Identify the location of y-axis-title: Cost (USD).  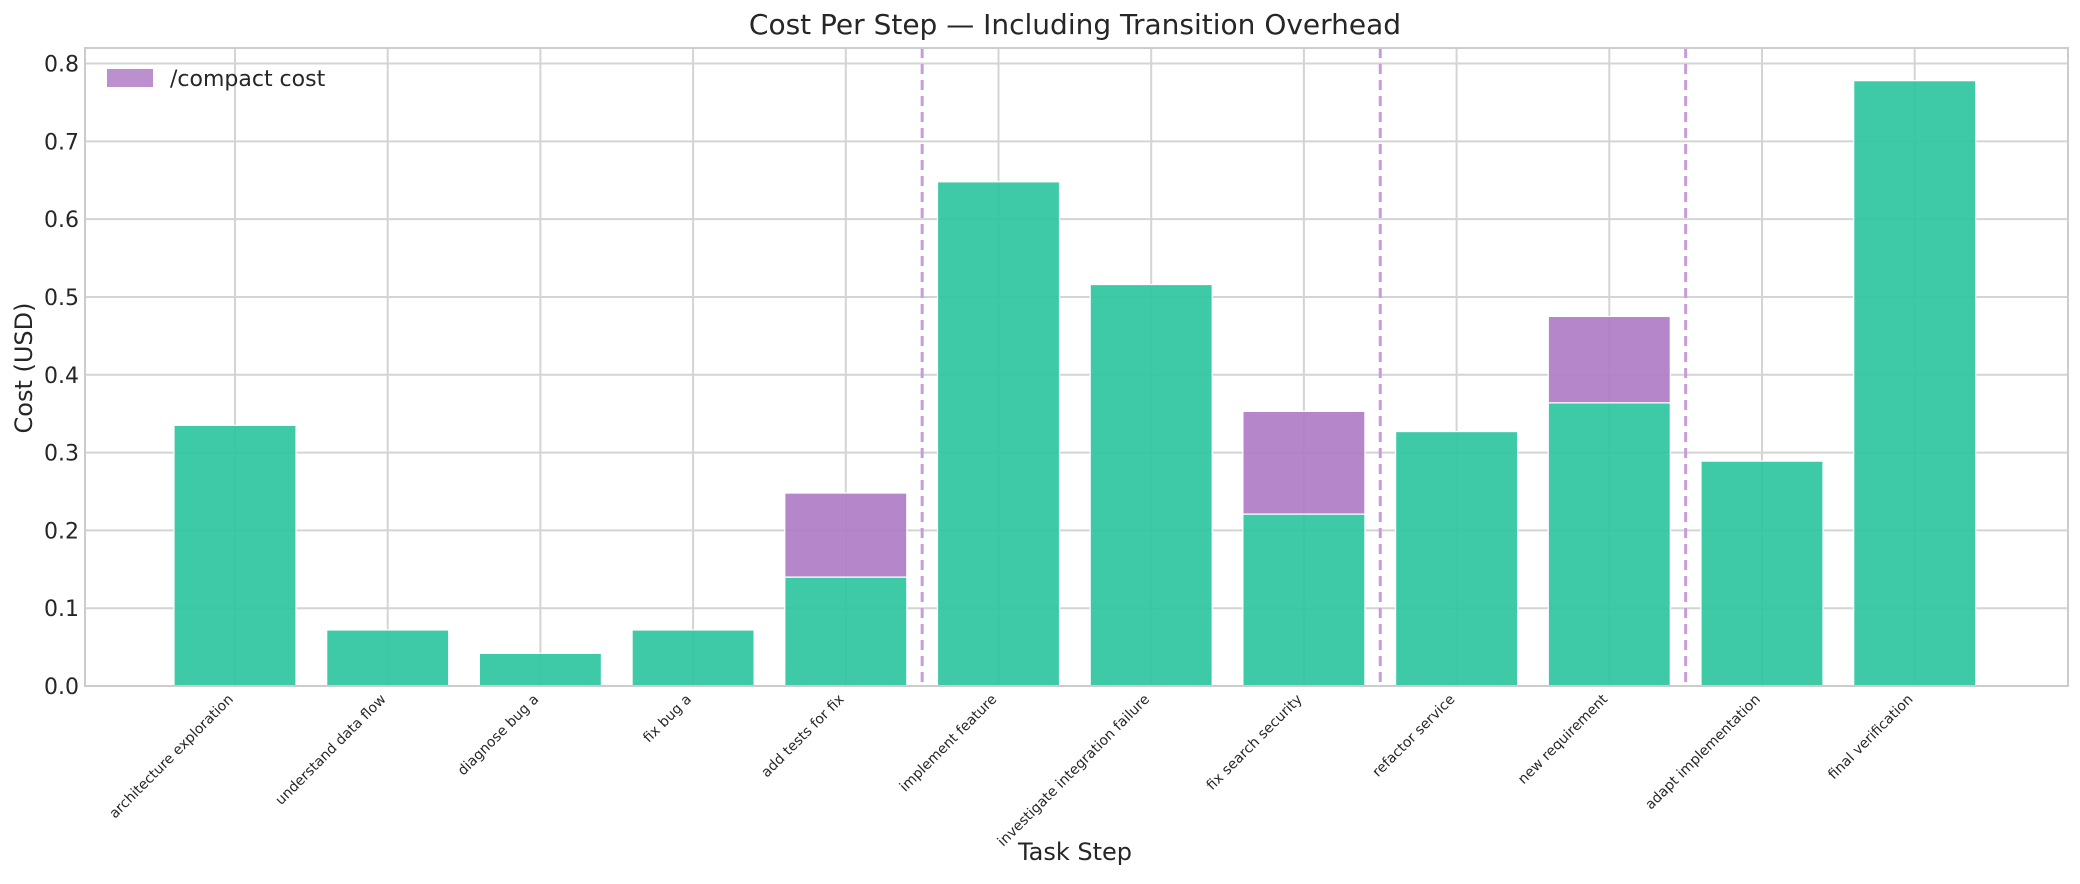
(24, 368).